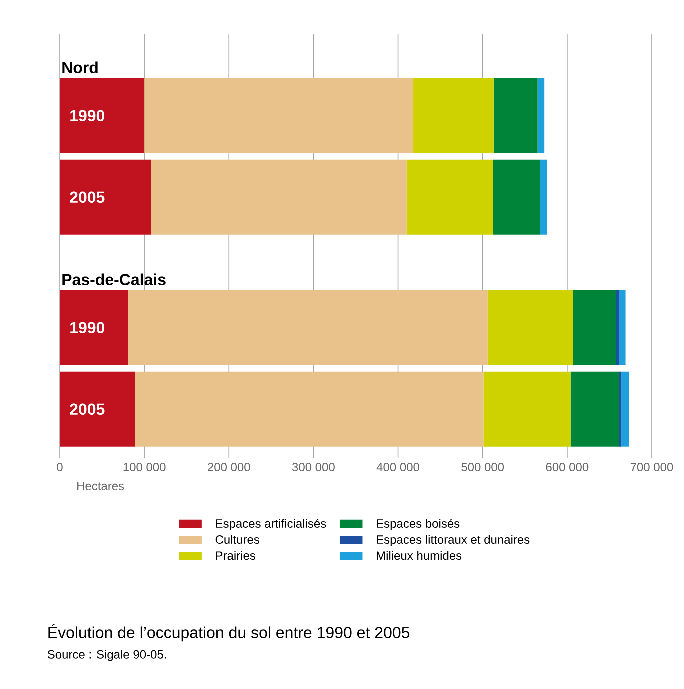  What do you see at coordinates (107, 656) in the screenshot?
I see `source-note: Source : Sigale 90-05.` at bounding box center [107, 656].